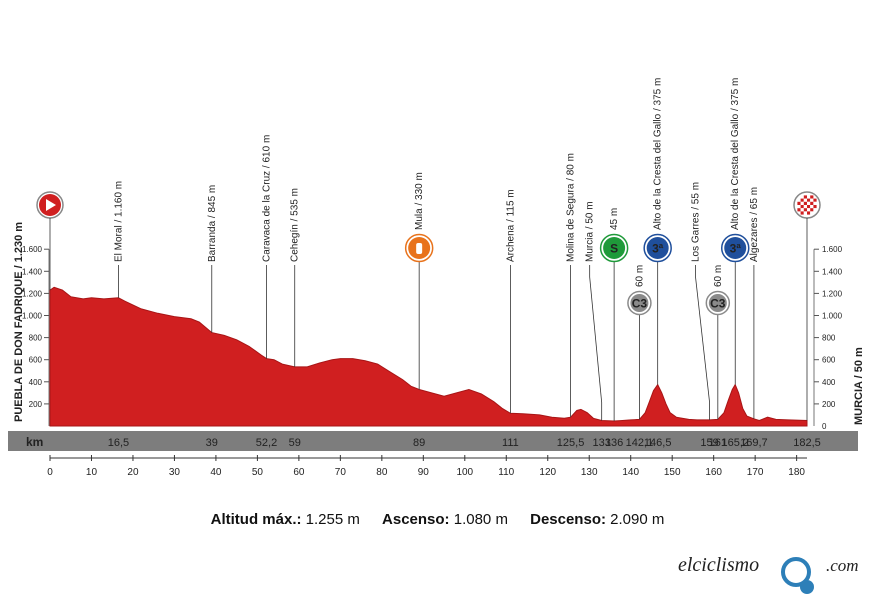  Describe the element at coordinates (832, 271) in the screenshot. I see `y-tick-label-right: 1.400` at that location.